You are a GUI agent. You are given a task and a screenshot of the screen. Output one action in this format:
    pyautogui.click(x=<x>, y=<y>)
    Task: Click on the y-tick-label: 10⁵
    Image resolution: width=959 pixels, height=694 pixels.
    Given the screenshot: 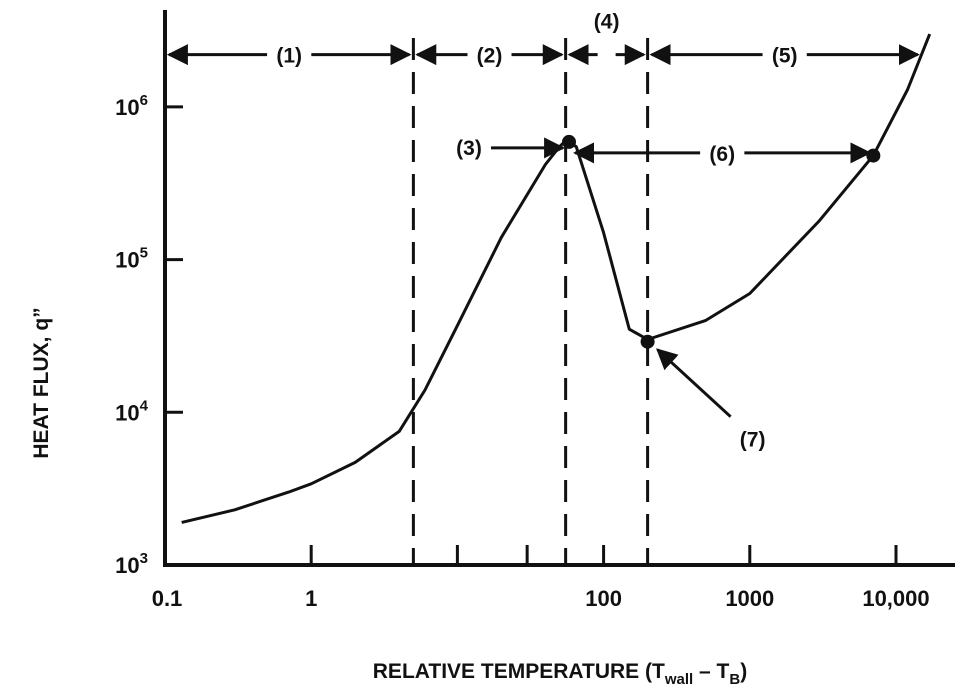 What is the action you would take?
    pyautogui.click(x=131, y=259)
    